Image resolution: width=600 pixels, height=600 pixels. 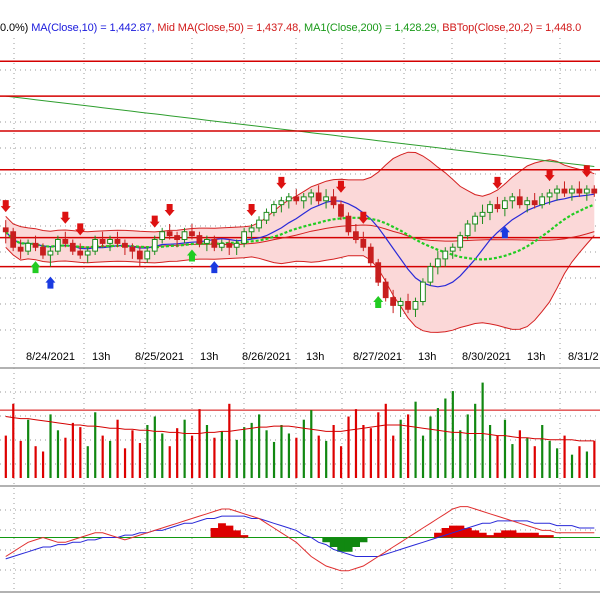 I want to click on bollinger-upper-line, so click(x=300, y=192).